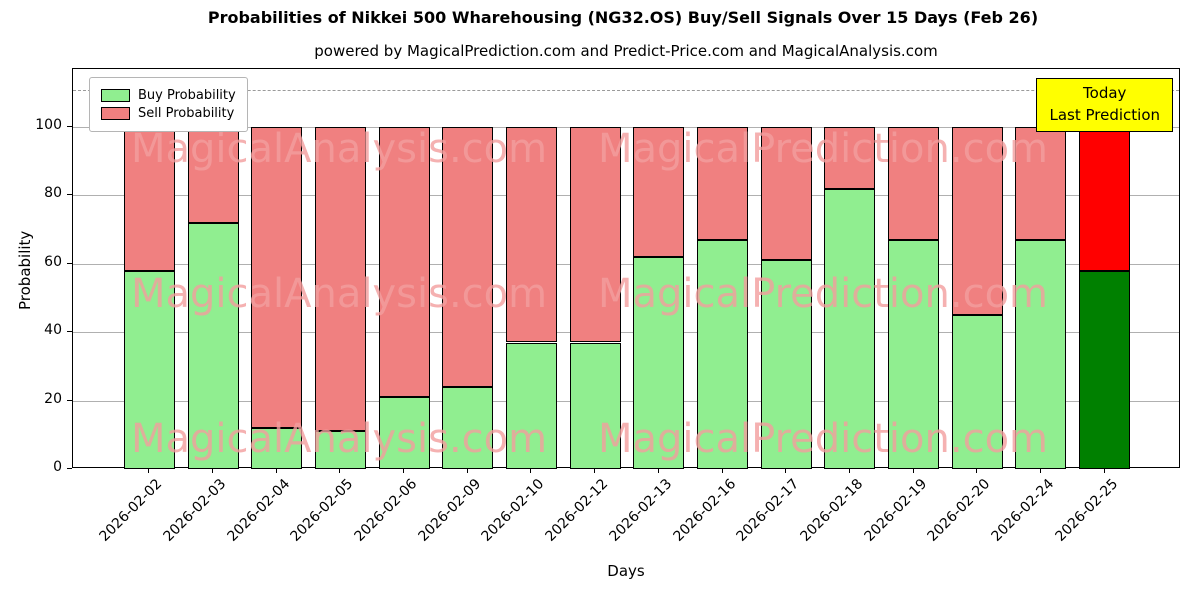 The height and width of the screenshot is (600, 1200). What do you see at coordinates (53, 330) in the screenshot?
I see `y-tick-label: 40` at bounding box center [53, 330].